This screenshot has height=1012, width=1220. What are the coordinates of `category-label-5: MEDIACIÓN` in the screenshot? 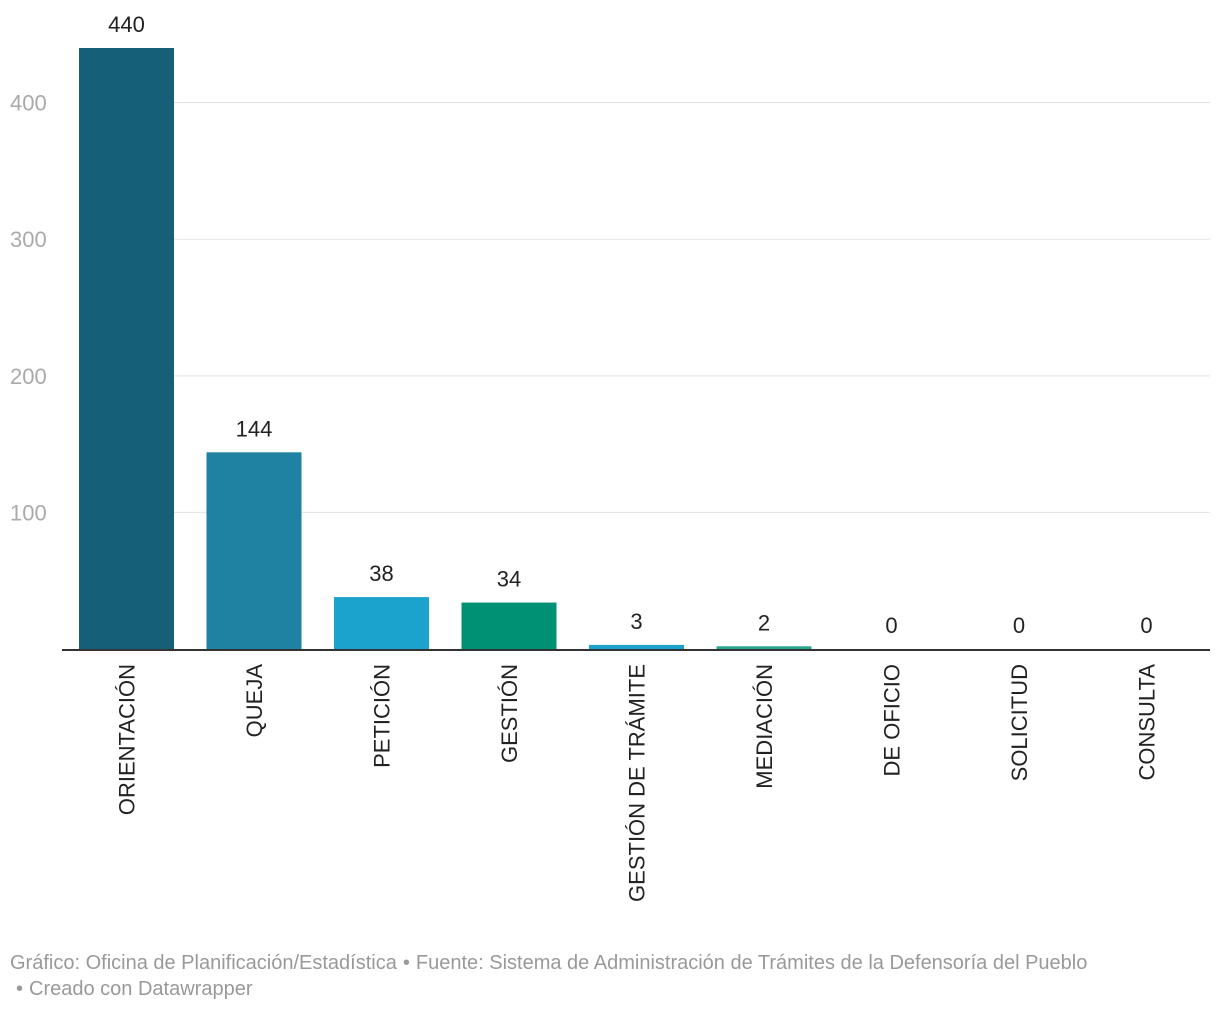 It's located at (764, 726).